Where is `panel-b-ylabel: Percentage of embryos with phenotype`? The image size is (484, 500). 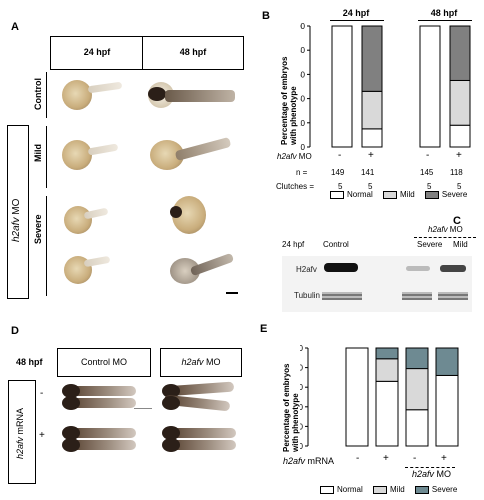 panel-b-ylabel: Percentage of embryos with phenotype is located at coordinates (289, 100).